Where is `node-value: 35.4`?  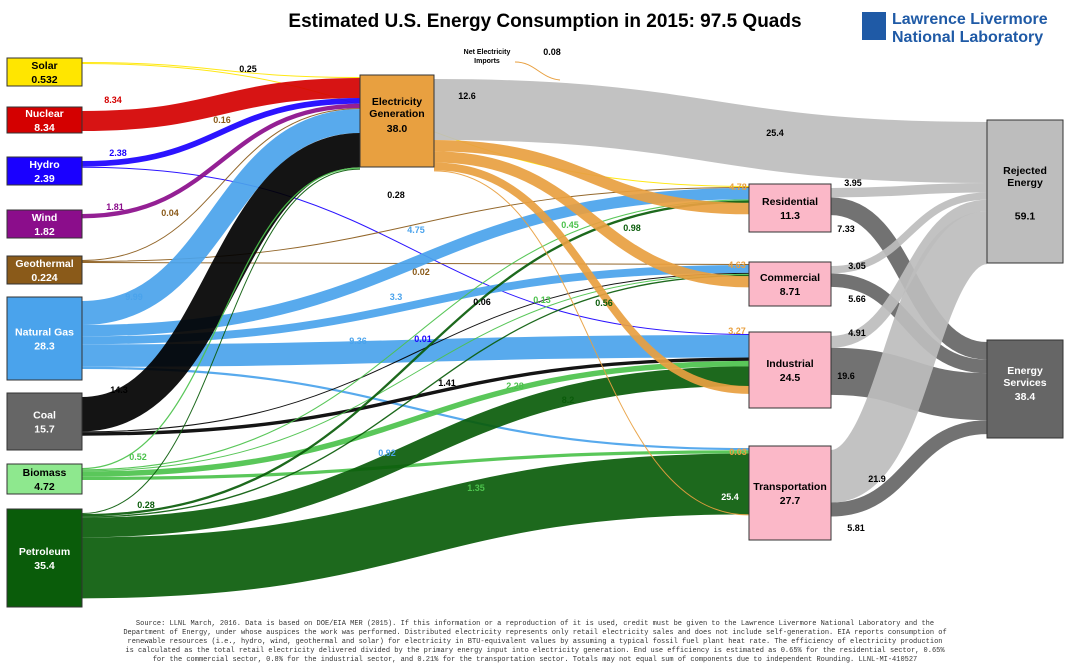 node-value: 35.4 is located at coordinates (44, 566).